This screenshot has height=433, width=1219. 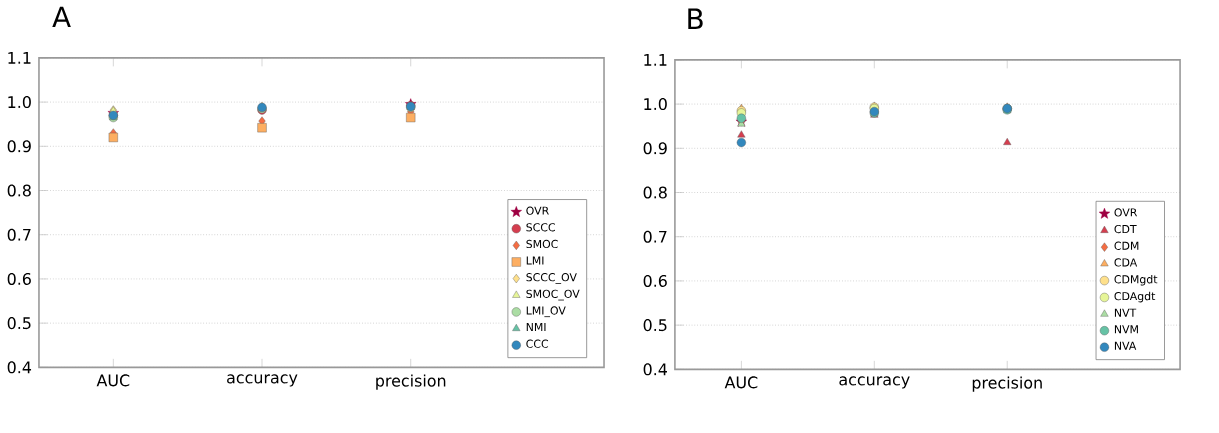 I want to click on legend-label: SMOC_OV, so click(x=553, y=295).